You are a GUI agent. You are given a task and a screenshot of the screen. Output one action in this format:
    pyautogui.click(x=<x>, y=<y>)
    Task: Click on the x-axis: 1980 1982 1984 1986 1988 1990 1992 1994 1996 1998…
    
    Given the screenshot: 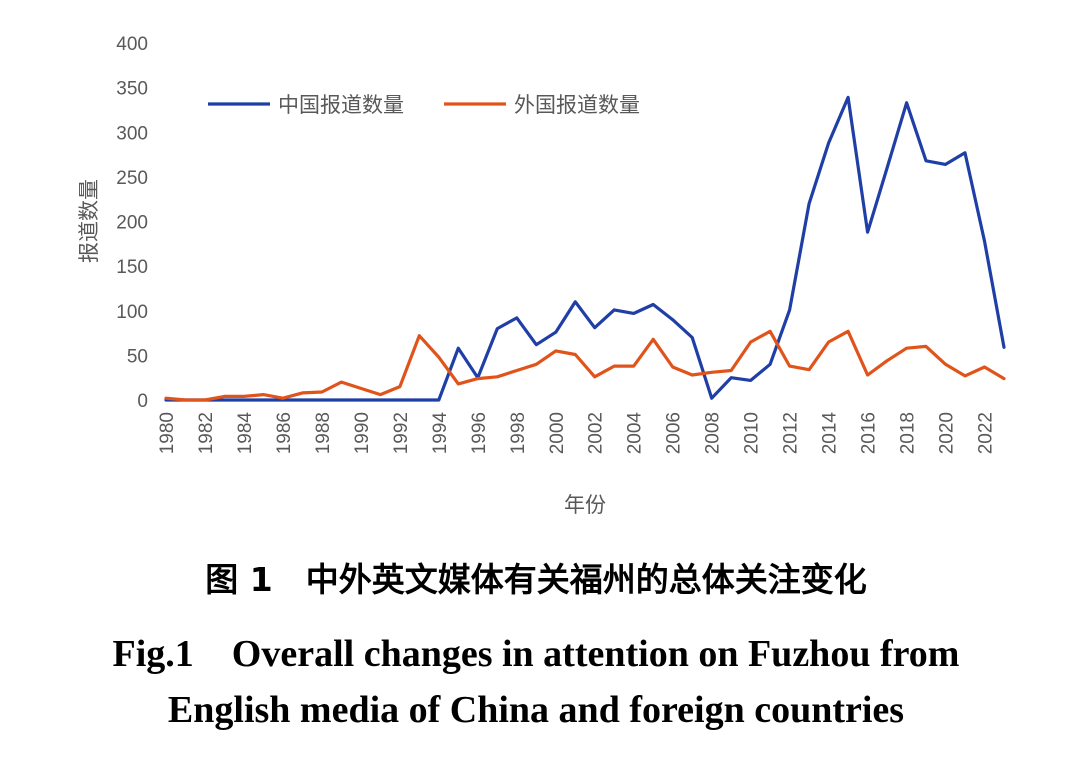 What is the action you would take?
    pyautogui.click(x=577, y=433)
    